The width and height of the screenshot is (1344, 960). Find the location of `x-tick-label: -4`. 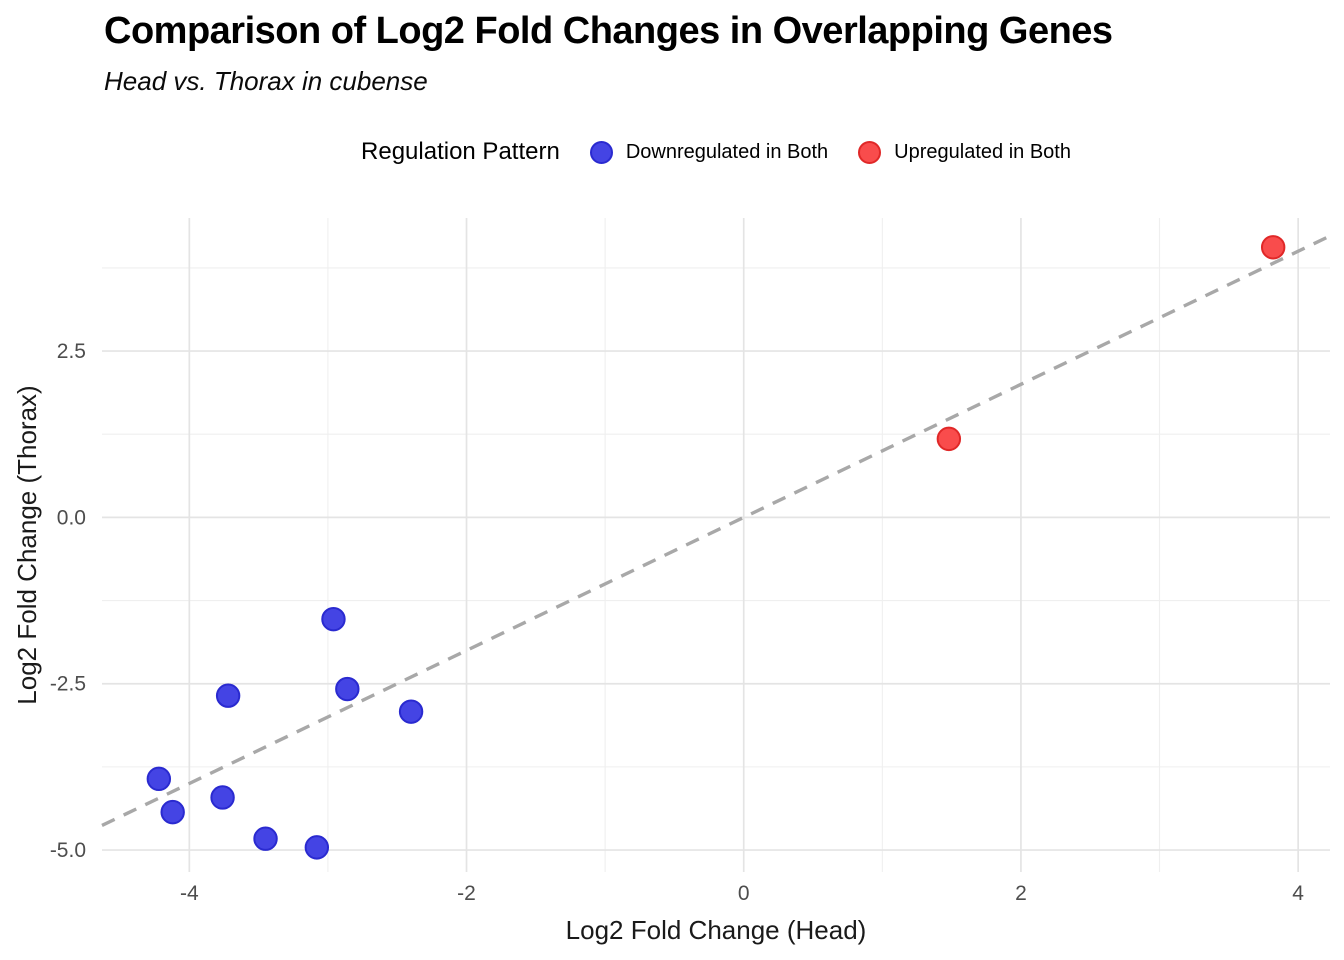

x-tick-label: -4 is located at coordinates (189, 893).